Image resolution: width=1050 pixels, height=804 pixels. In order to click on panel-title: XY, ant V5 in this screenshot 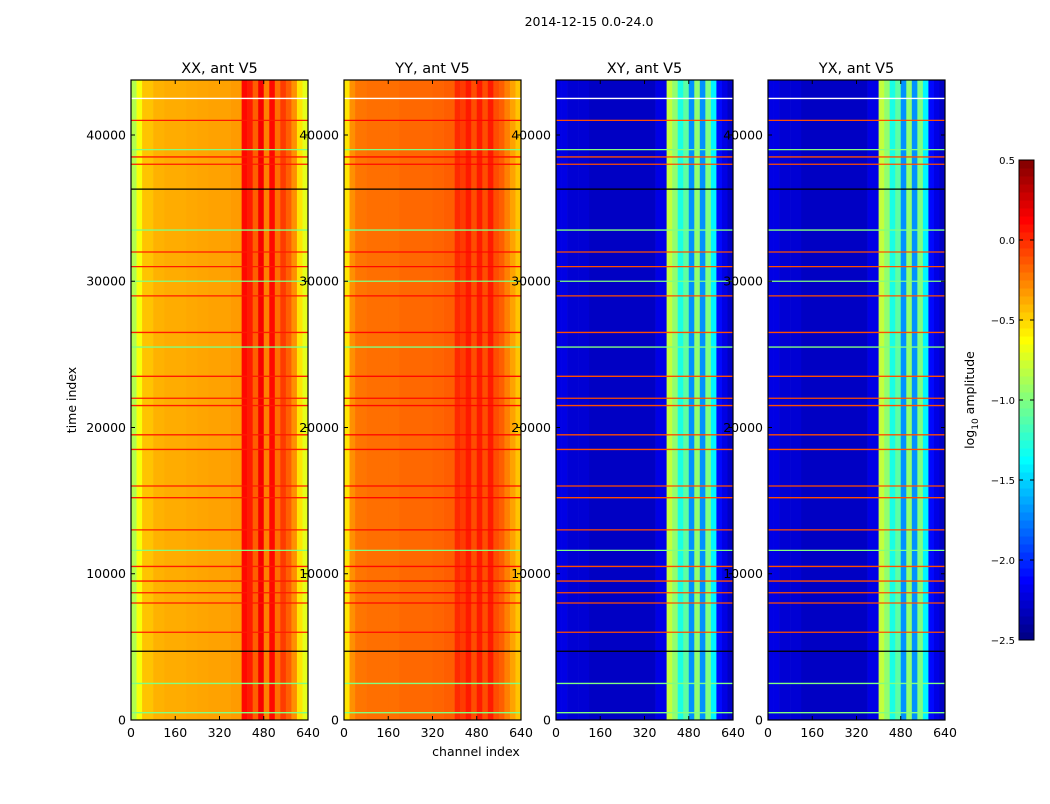, I will do `click(645, 69)`.